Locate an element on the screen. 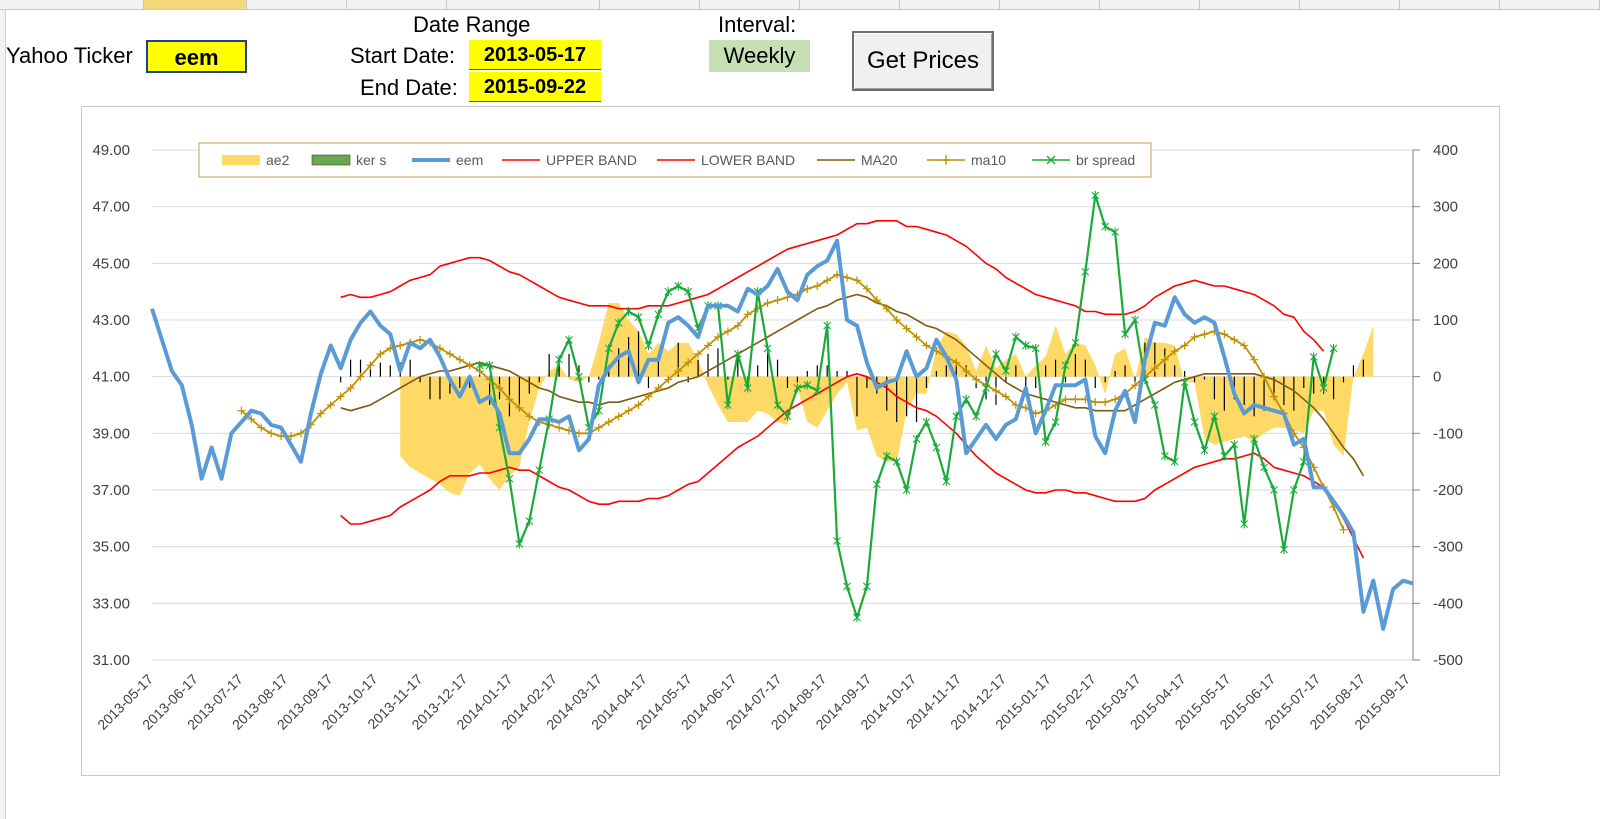 The image size is (1600, 819). column-header-h is located at coordinates (850, 4).